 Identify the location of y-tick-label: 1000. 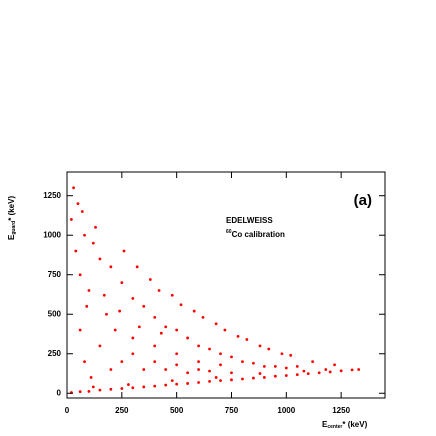
(52, 234).